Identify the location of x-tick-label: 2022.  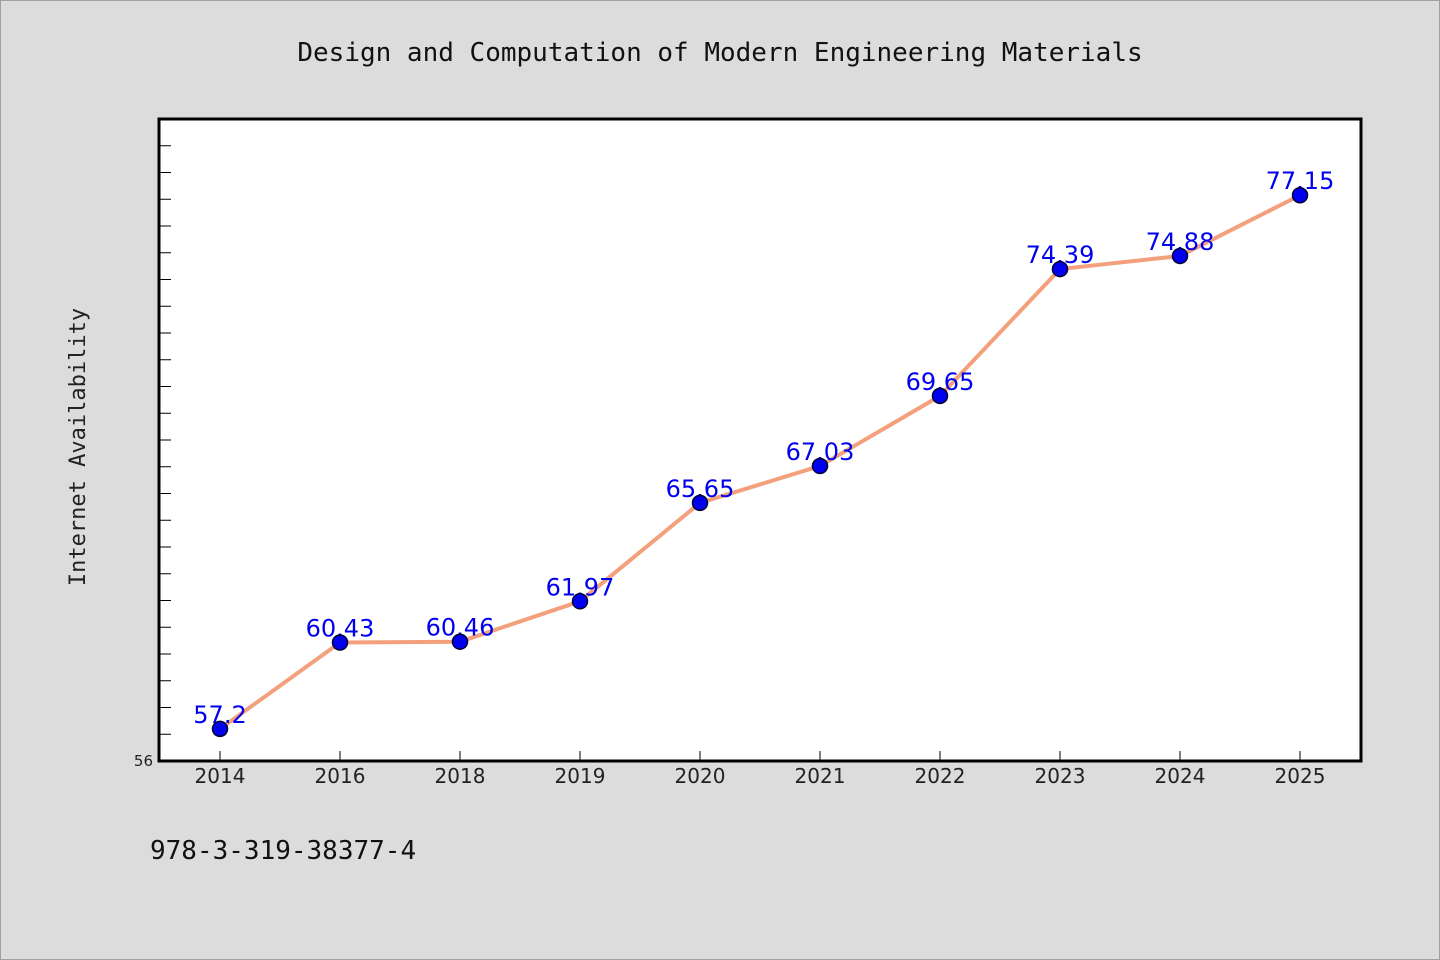
(940, 776).